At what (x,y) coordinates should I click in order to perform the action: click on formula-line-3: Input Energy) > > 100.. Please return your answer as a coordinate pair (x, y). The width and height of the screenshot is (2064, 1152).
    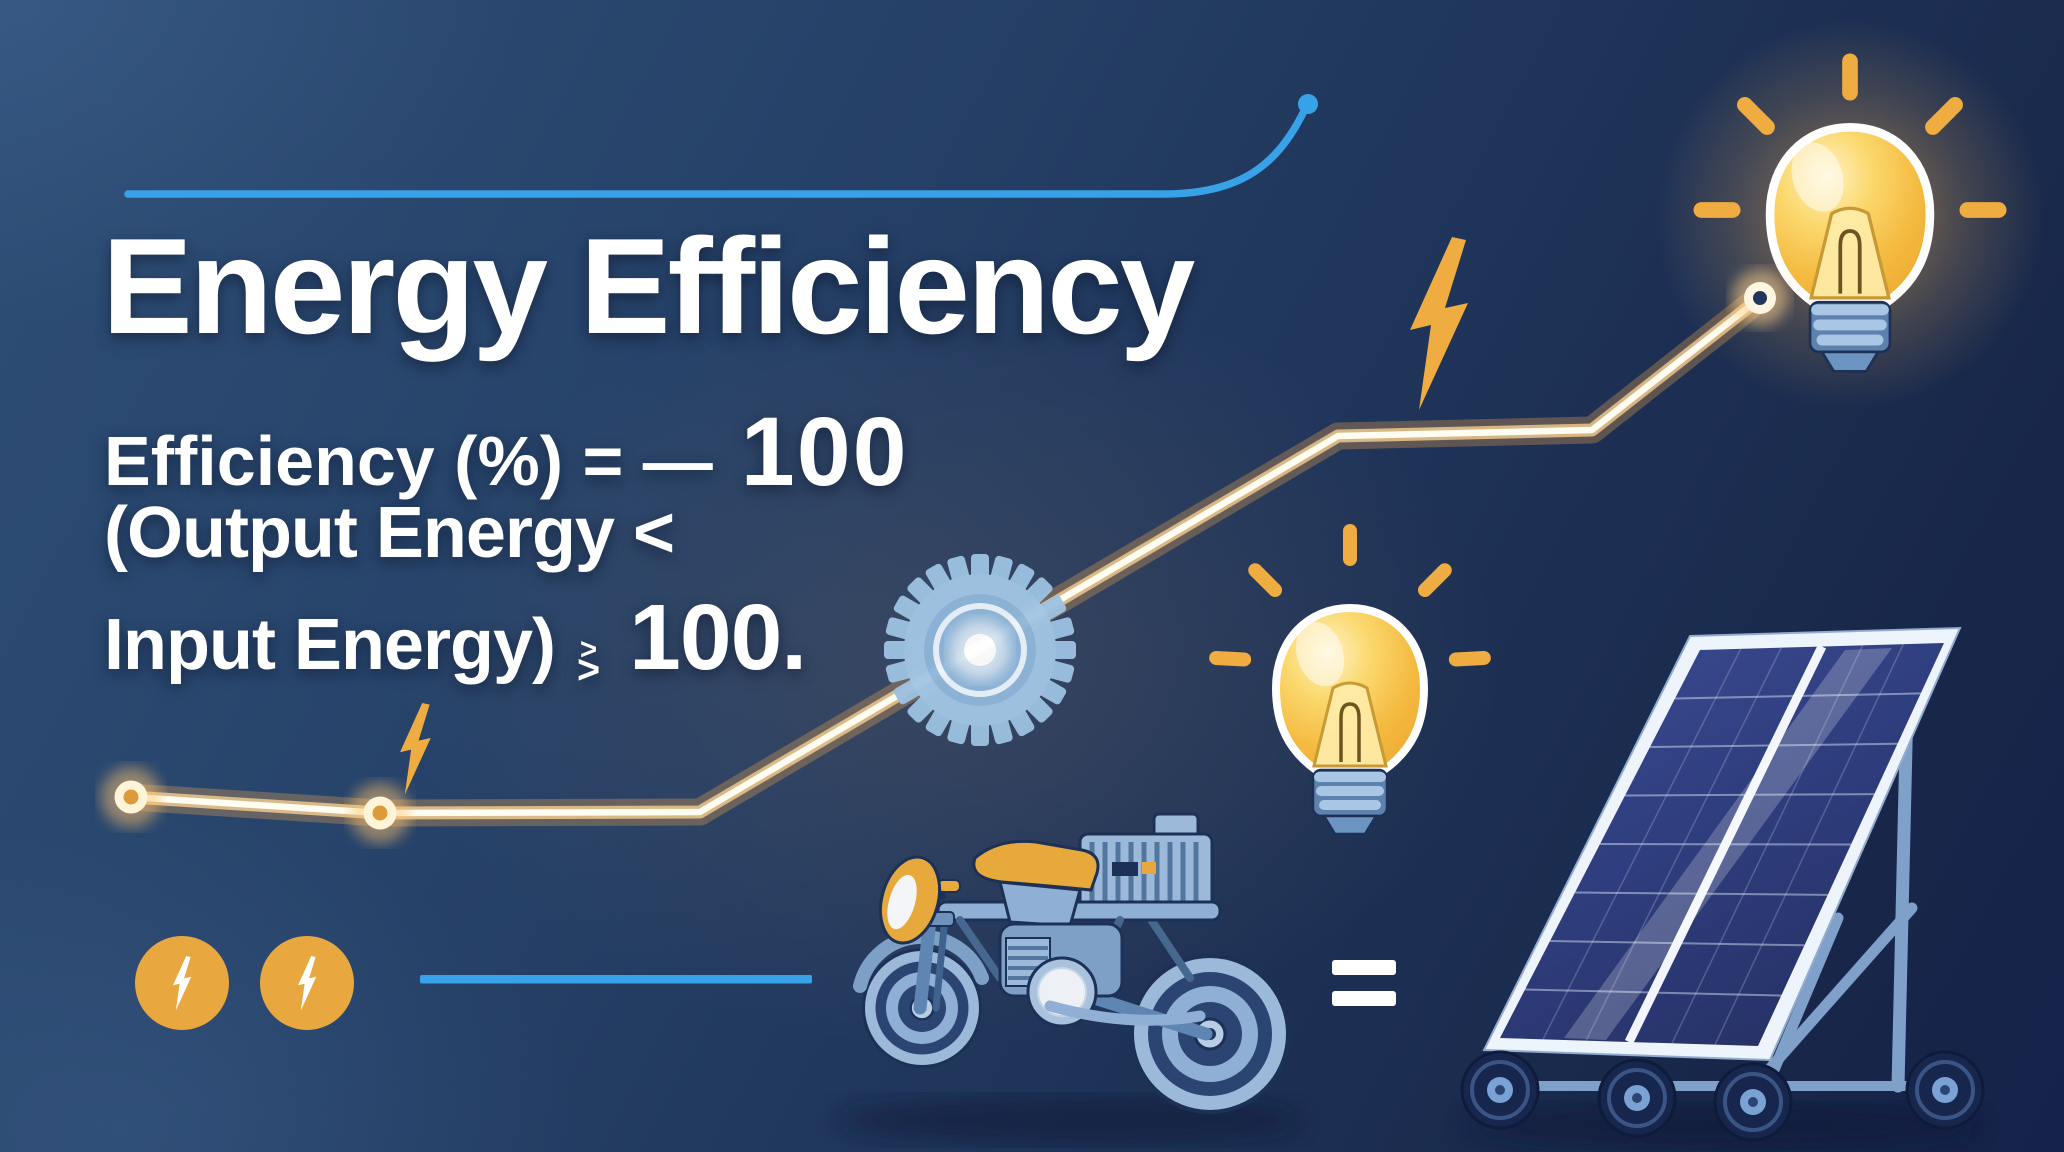
    Looking at the image, I should click on (455, 638).